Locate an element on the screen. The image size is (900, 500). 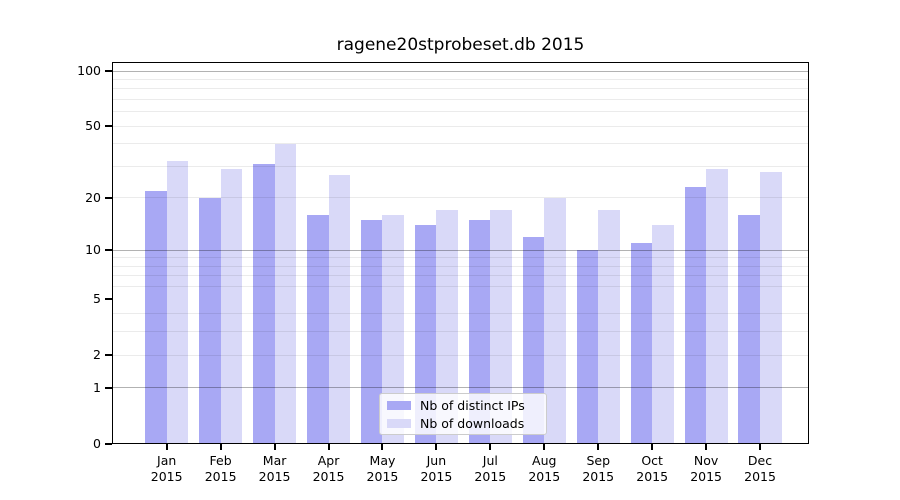
x-tick-label-oct-2015: Oct 2015 is located at coordinates (652, 468).